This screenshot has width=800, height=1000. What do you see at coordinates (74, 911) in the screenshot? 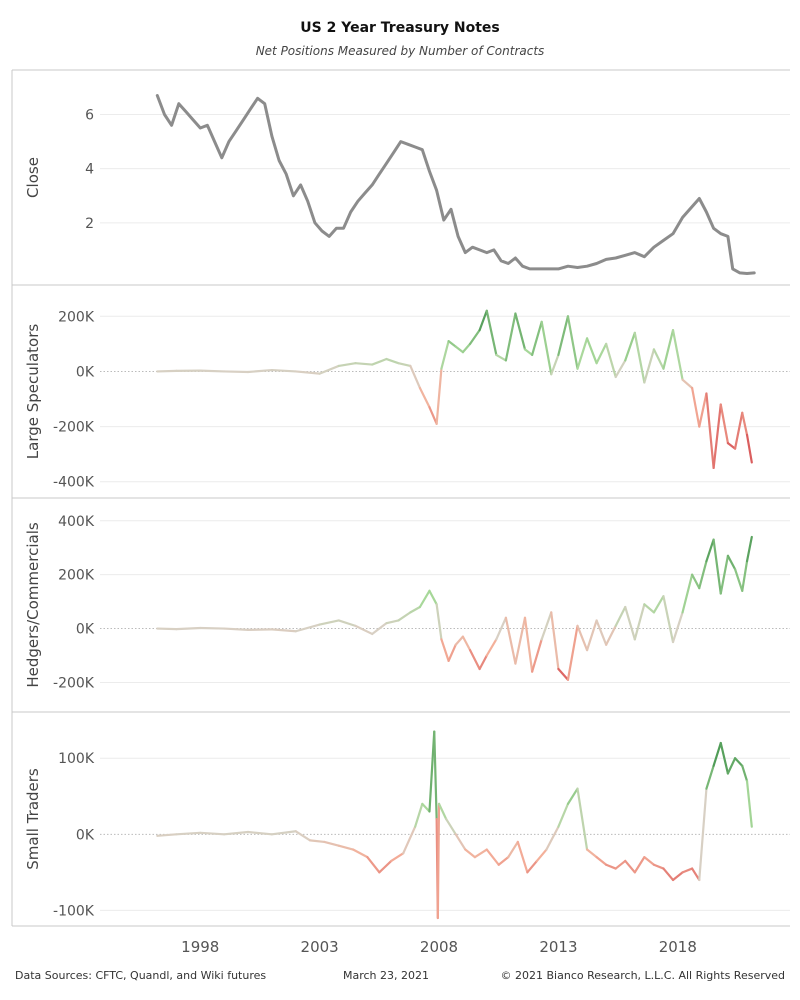
I see `y-tick-label: -100K` at bounding box center [74, 911].